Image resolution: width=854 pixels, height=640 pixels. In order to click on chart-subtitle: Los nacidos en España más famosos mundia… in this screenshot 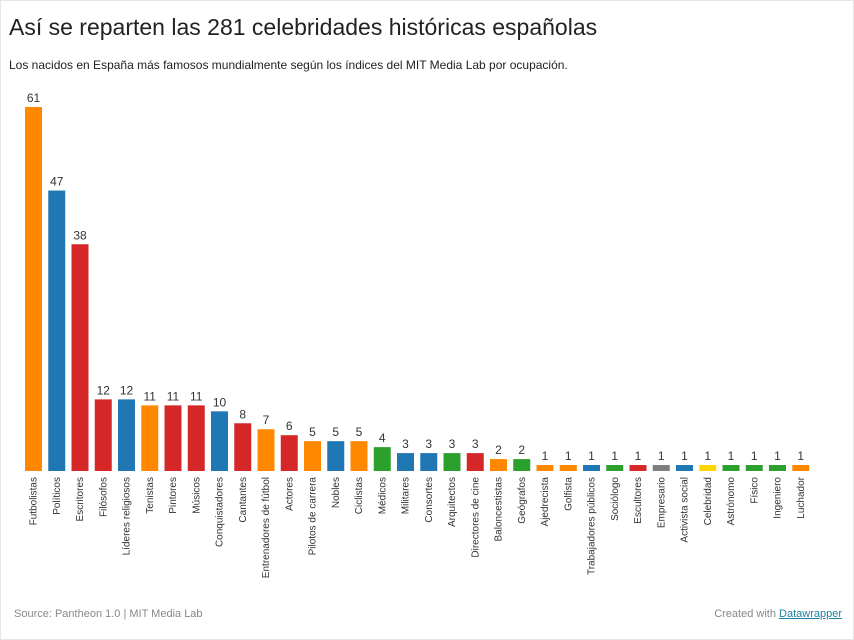, I will do `click(288, 65)`.